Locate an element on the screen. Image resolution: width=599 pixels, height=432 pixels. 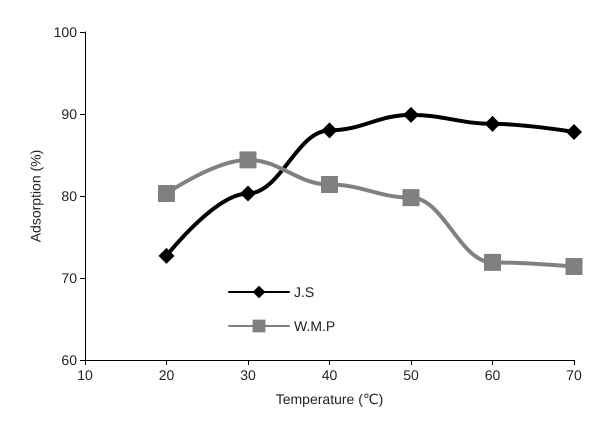
x-axis-title: Temperature (℃) is located at coordinates (330, 399).